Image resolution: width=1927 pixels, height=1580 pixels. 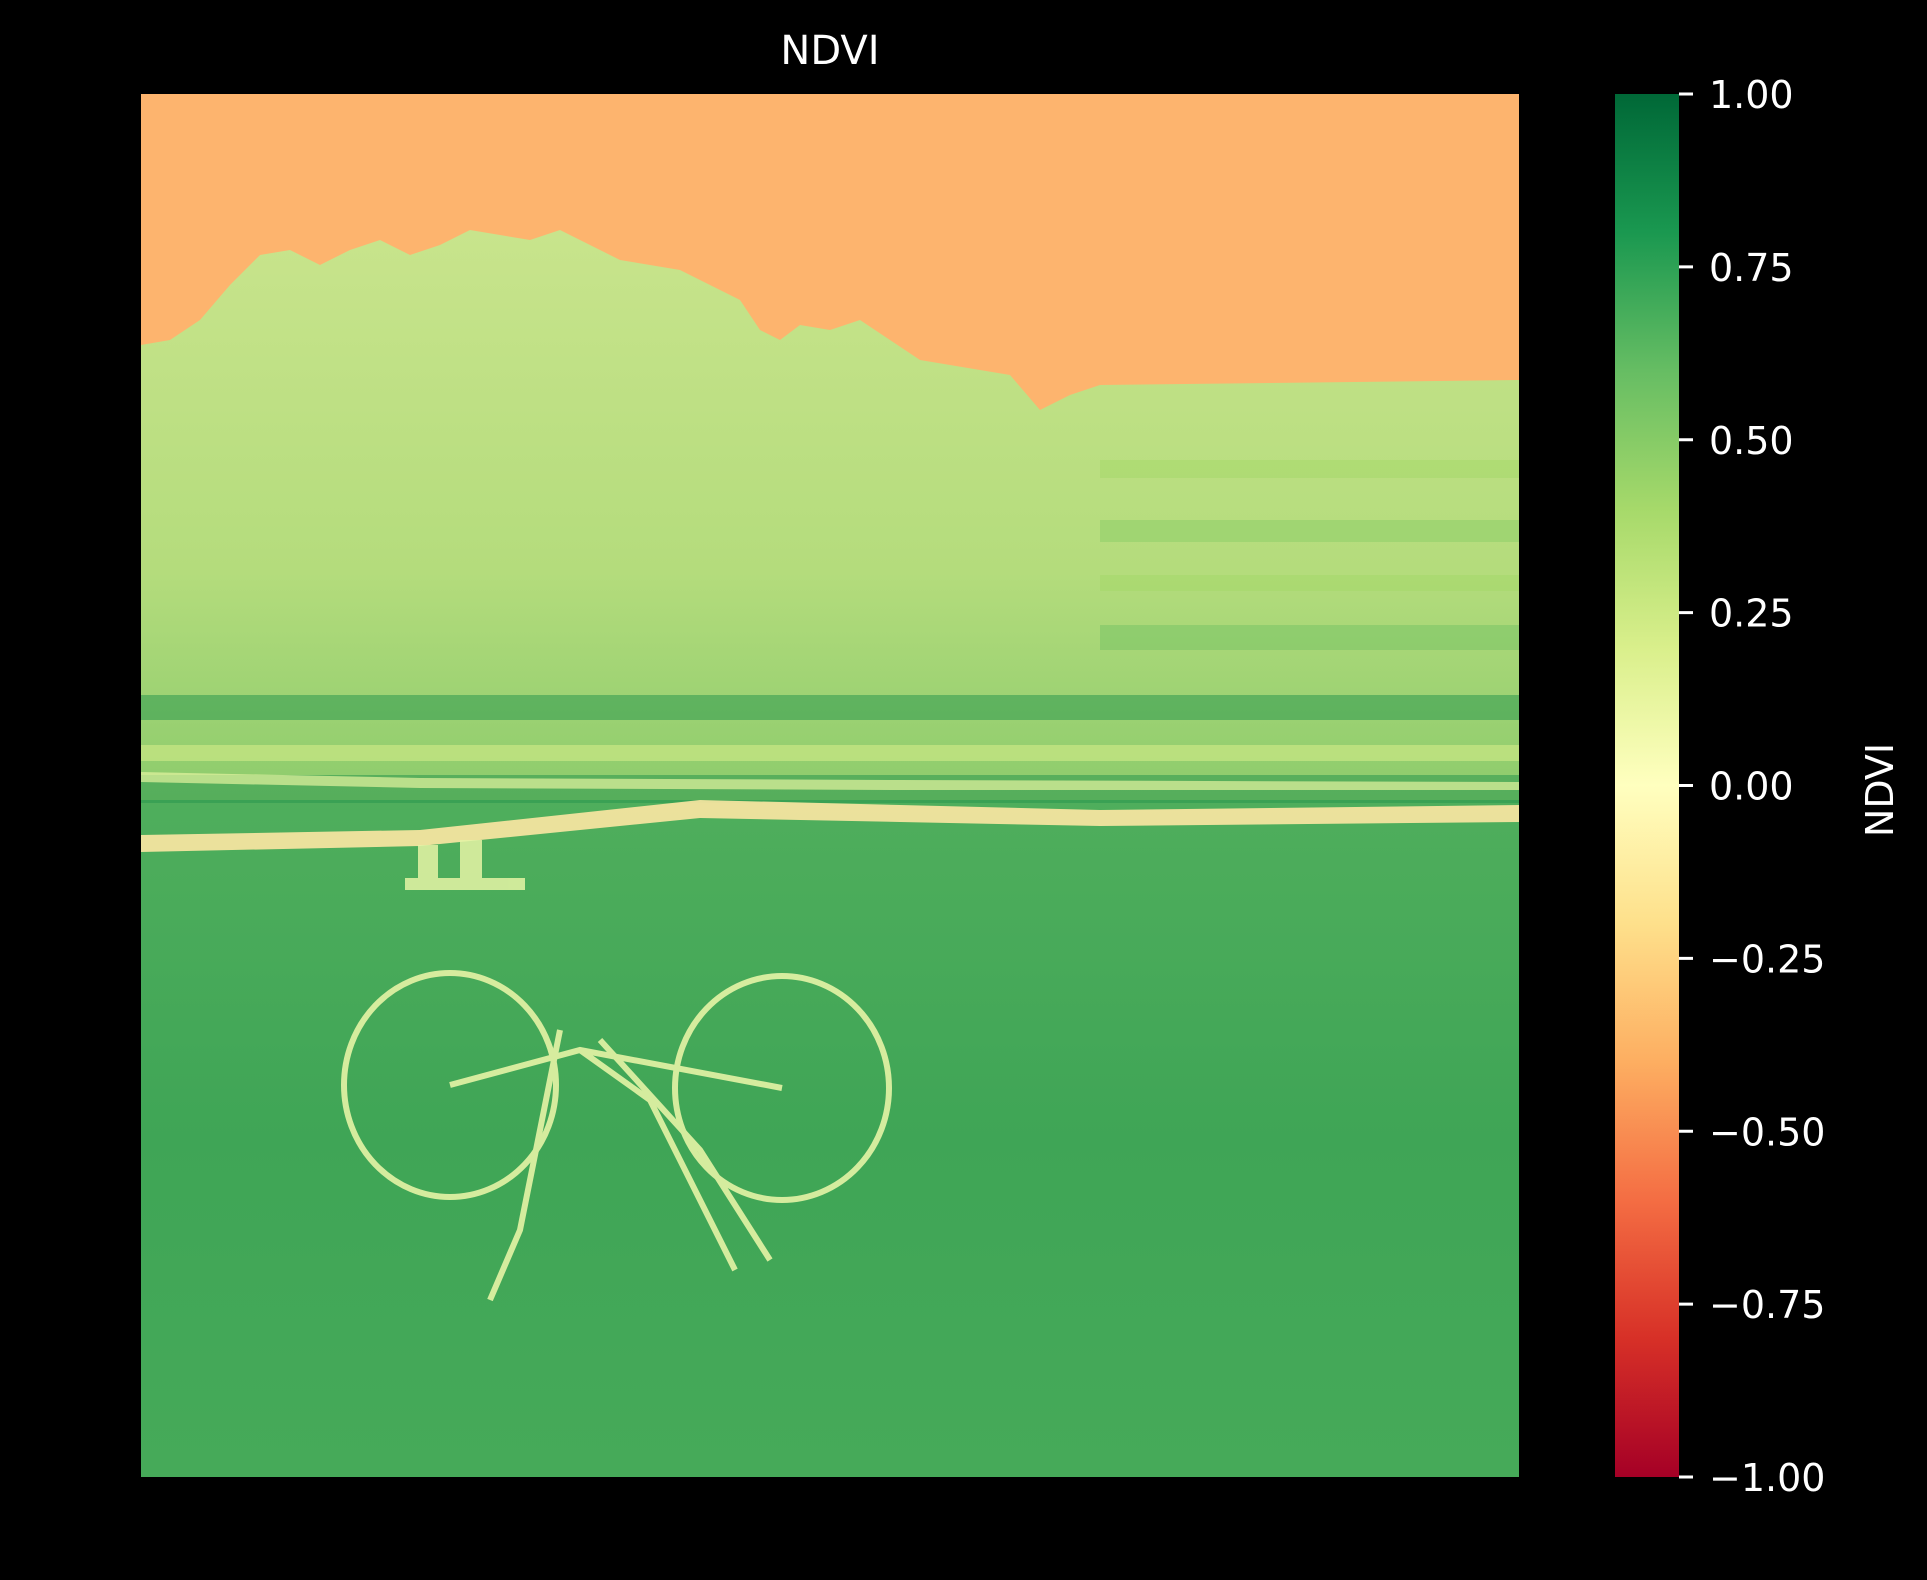 I want to click on bicycle-outline, so click(x=616, y=1136).